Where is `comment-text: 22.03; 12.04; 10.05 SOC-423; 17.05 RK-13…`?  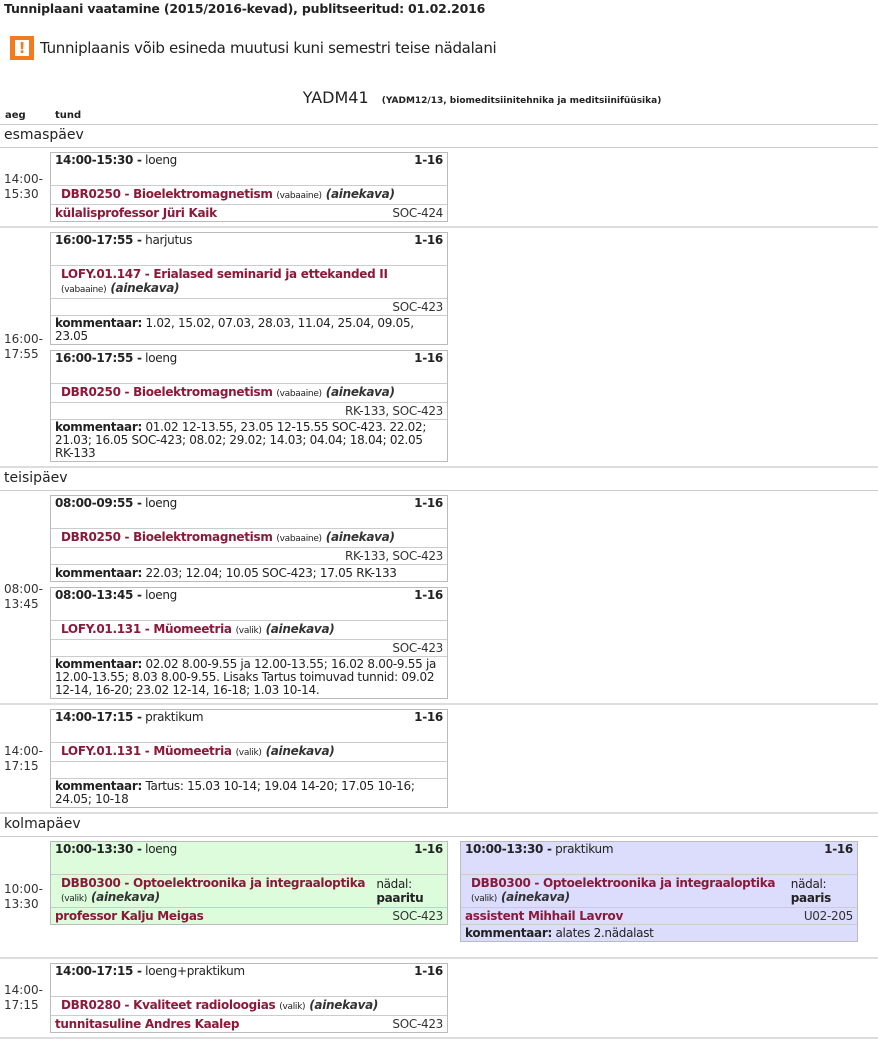
comment-text: 22.03; 12.04; 10.05 SOC-423; 17.05 RK-13… is located at coordinates (271, 572).